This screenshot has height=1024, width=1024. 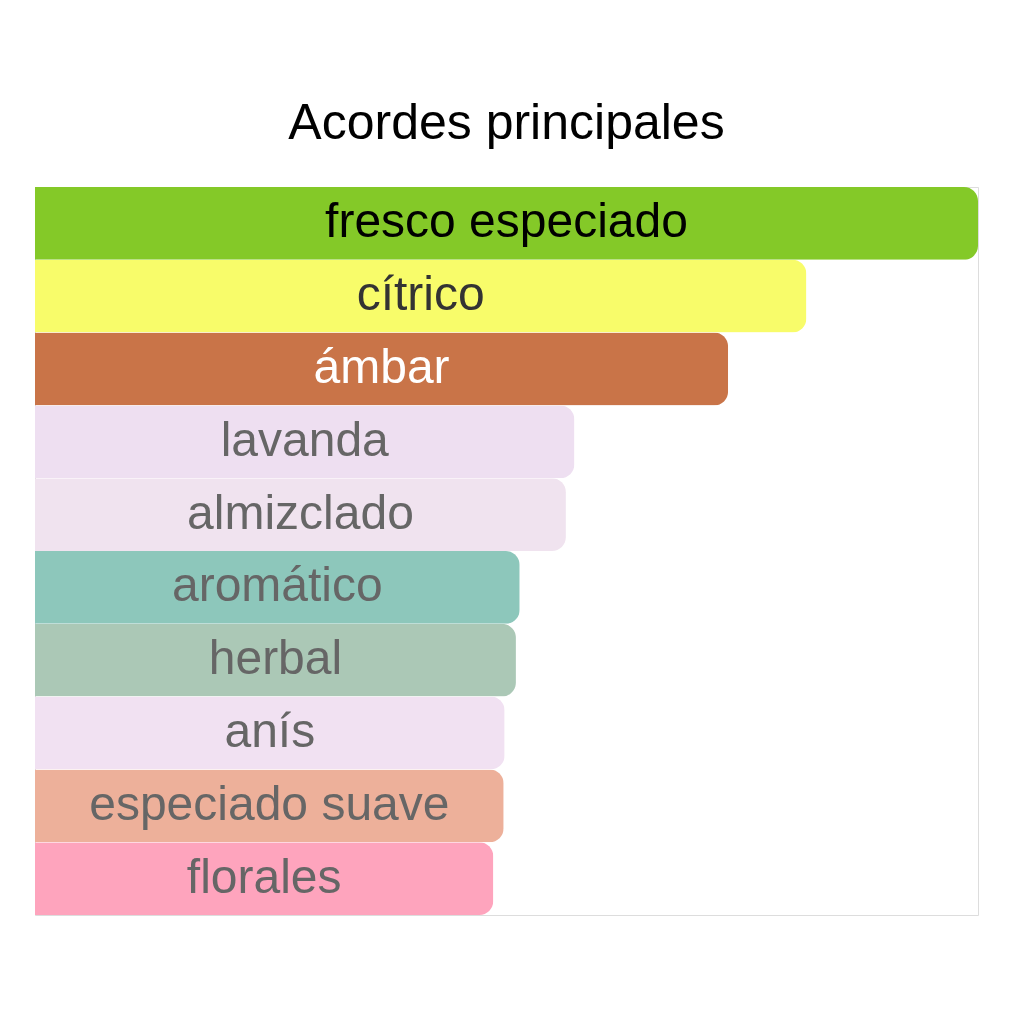 What do you see at coordinates (506, 221) in the screenshot?
I see `y-tick-label: fresco especiado` at bounding box center [506, 221].